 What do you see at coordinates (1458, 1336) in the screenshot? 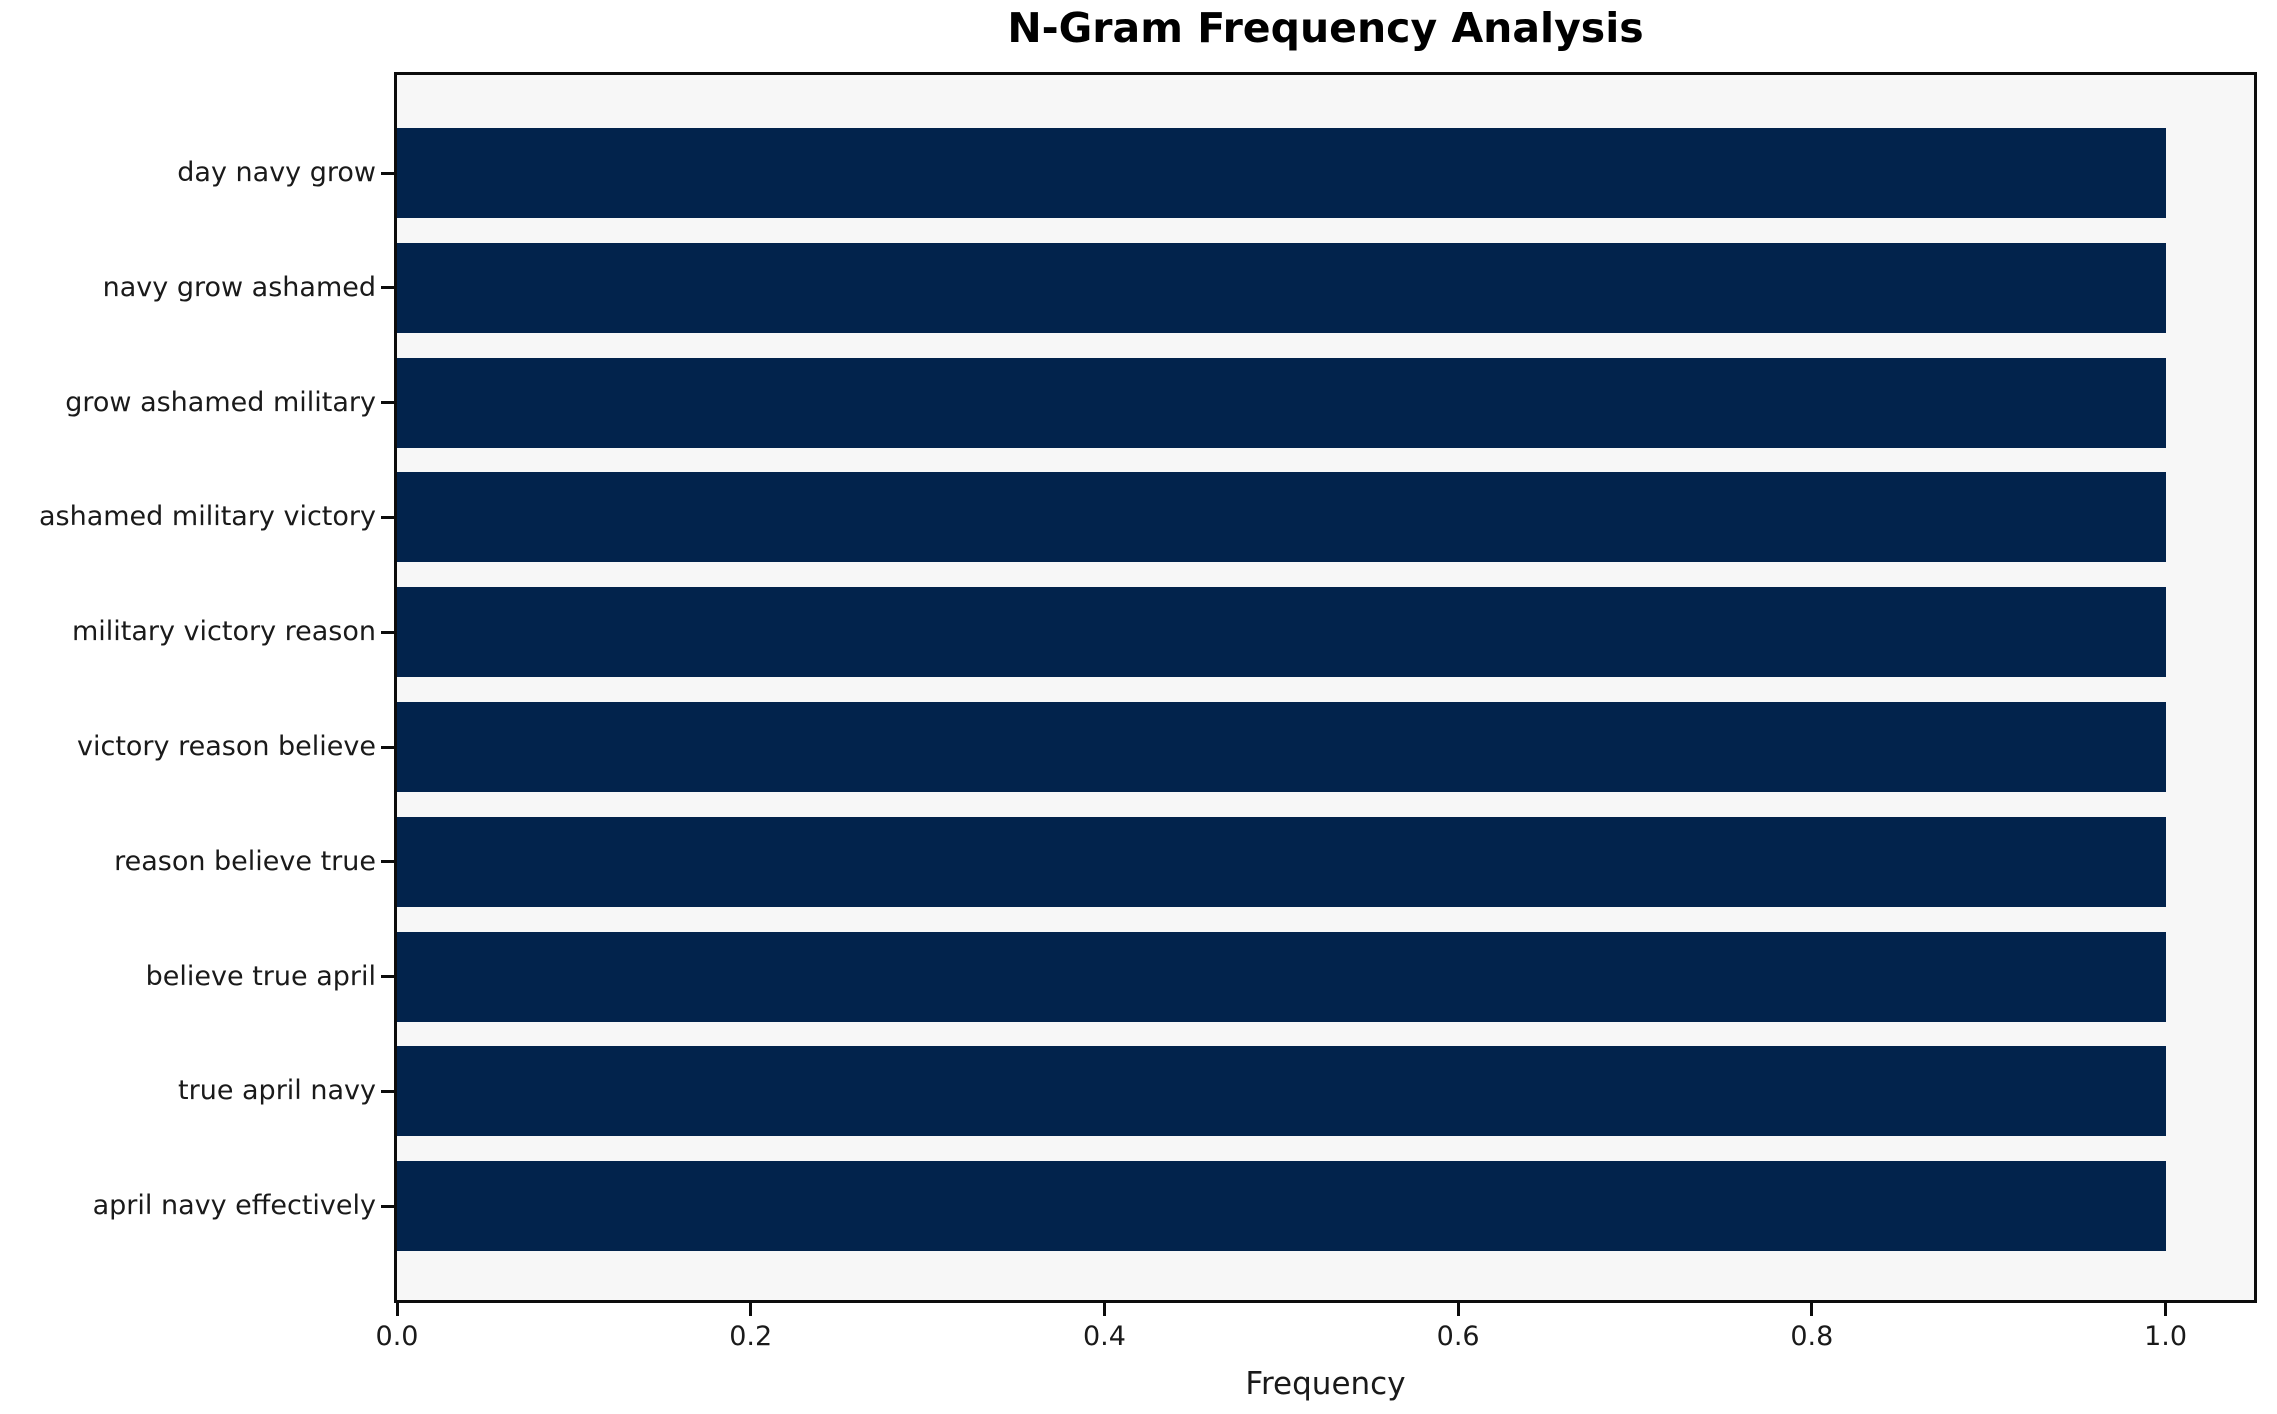
I see `x-tick-label: 0.6` at bounding box center [1458, 1336].